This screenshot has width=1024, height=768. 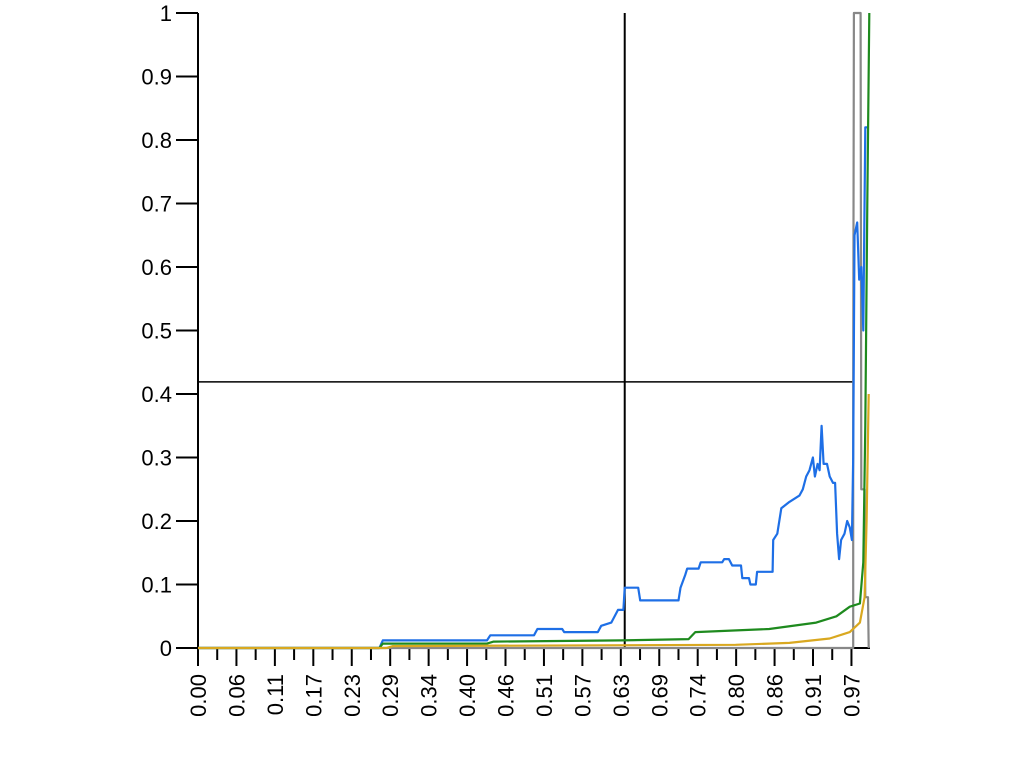 I want to click on x-tick-label: 0.80, so click(x=736, y=695).